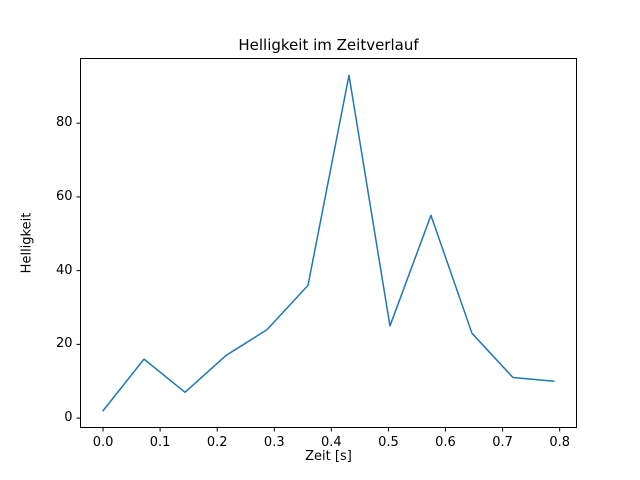 The height and width of the screenshot is (480, 640). Describe the element at coordinates (388, 442) in the screenshot. I see `x-tick-label: 0.5` at that location.